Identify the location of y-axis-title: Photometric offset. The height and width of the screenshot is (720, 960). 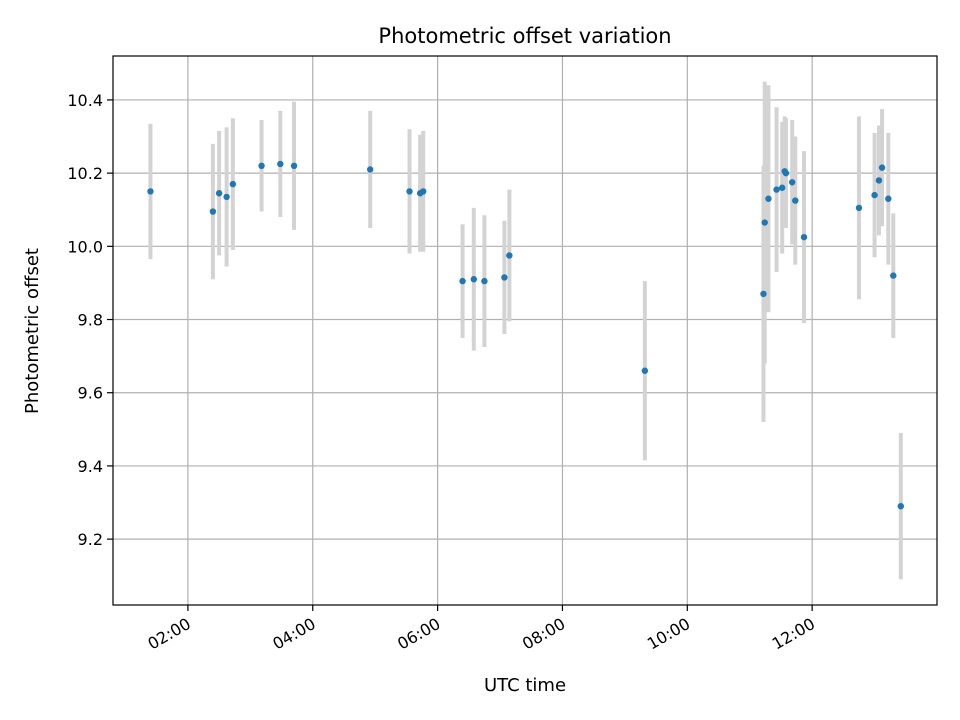
(32, 331).